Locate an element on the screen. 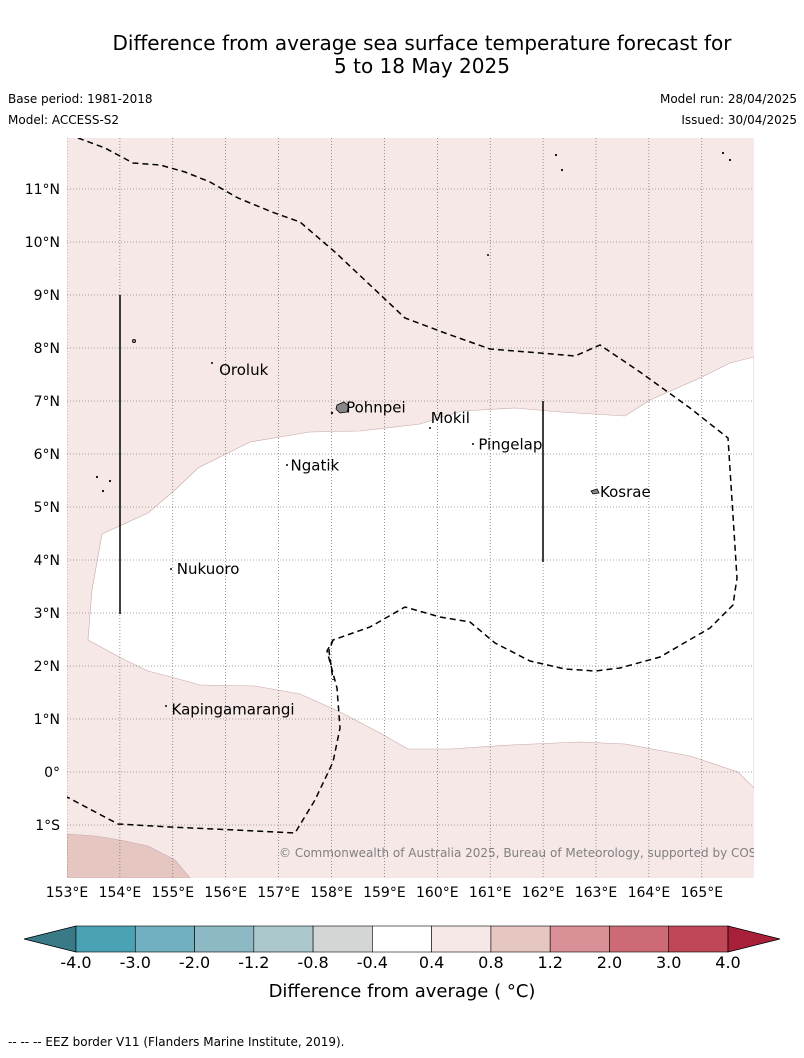  longitude-label: 156°E is located at coordinates (225, 893).